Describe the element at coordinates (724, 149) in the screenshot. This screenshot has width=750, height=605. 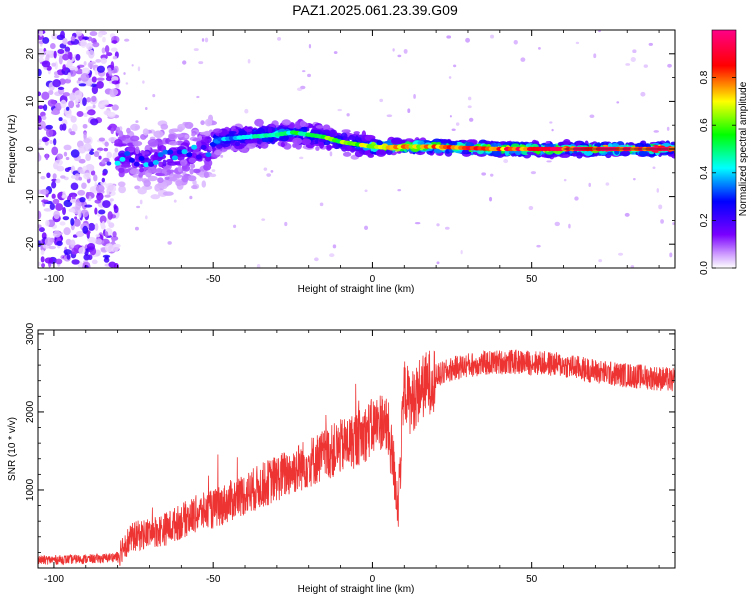
I see `colorbar-gradient` at that location.